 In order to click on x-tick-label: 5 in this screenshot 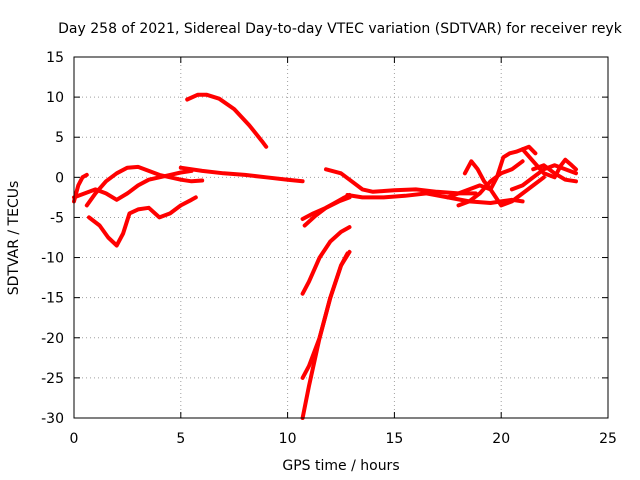, I will do `click(180, 439)`.